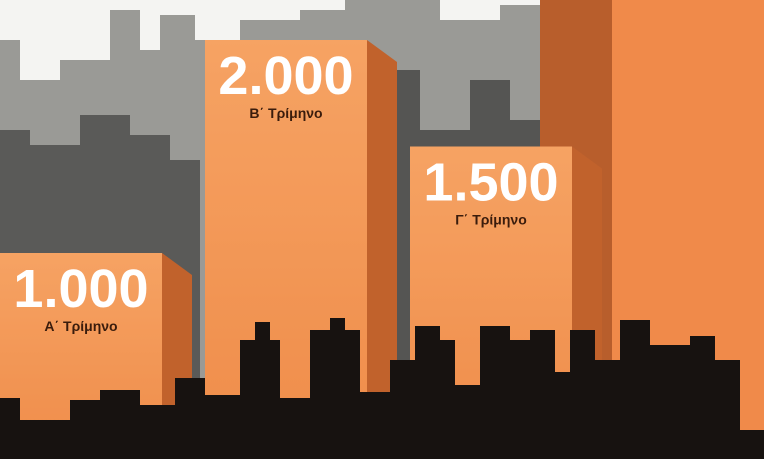 Image resolution: width=764 pixels, height=459 pixels. Describe the element at coordinates (491, 220) in the screenshot. I see `category-label: Γ΄ Τρίμηνο` at that location.